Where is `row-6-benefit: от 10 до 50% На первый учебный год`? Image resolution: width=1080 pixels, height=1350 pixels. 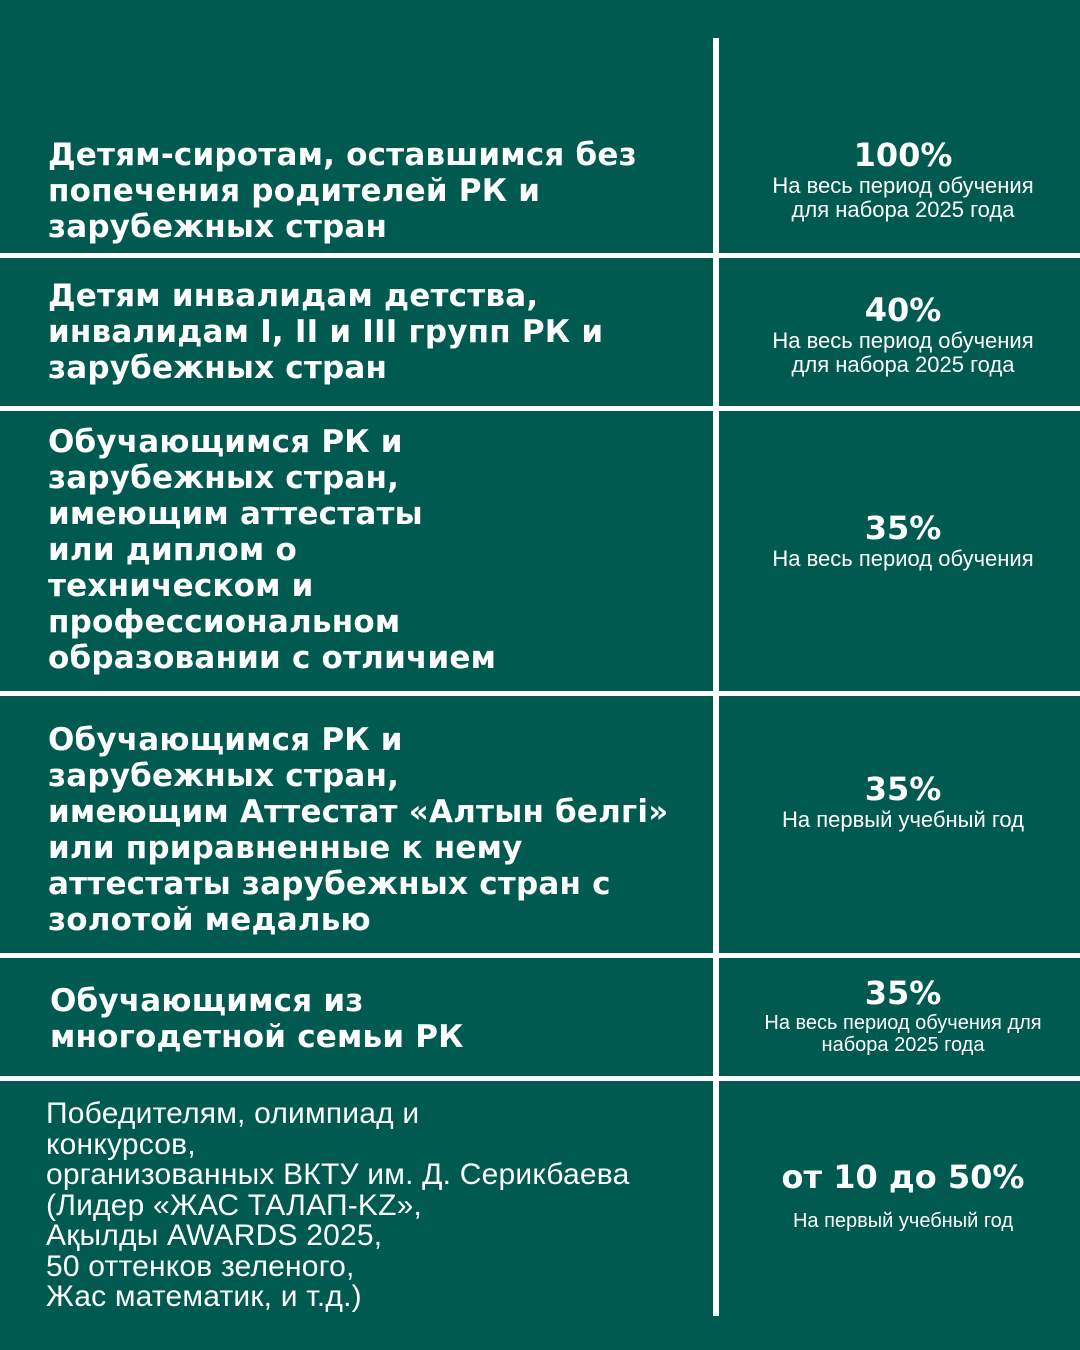
row-6-benefit: от 10 до 50% На первый учебный год is located at coordinates (901, 1195).